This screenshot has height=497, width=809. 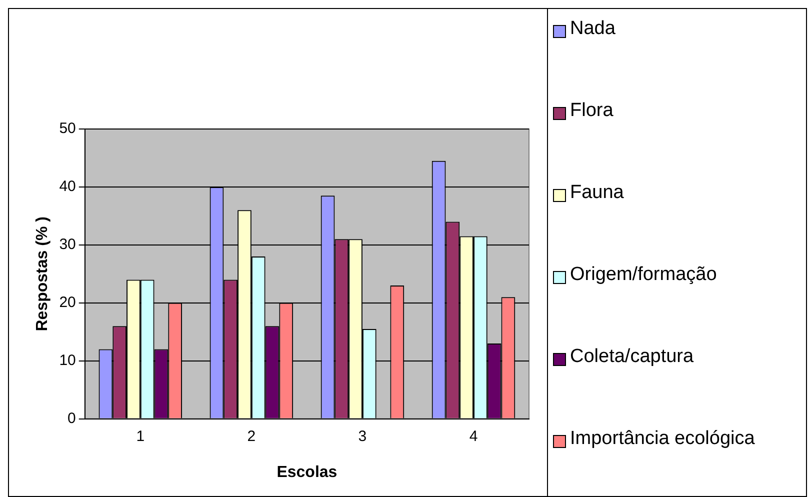 I want to click on y-axis-title: Respostas (% ), so click(x=43, y=274).